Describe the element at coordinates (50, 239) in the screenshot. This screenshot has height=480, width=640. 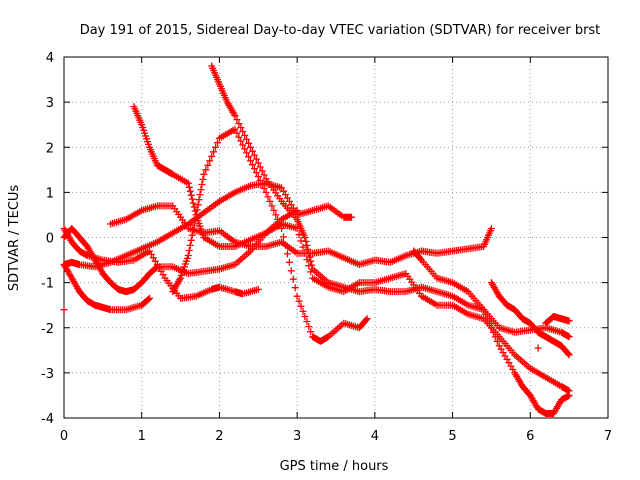
I see `y-tick-label: 0` at that location.